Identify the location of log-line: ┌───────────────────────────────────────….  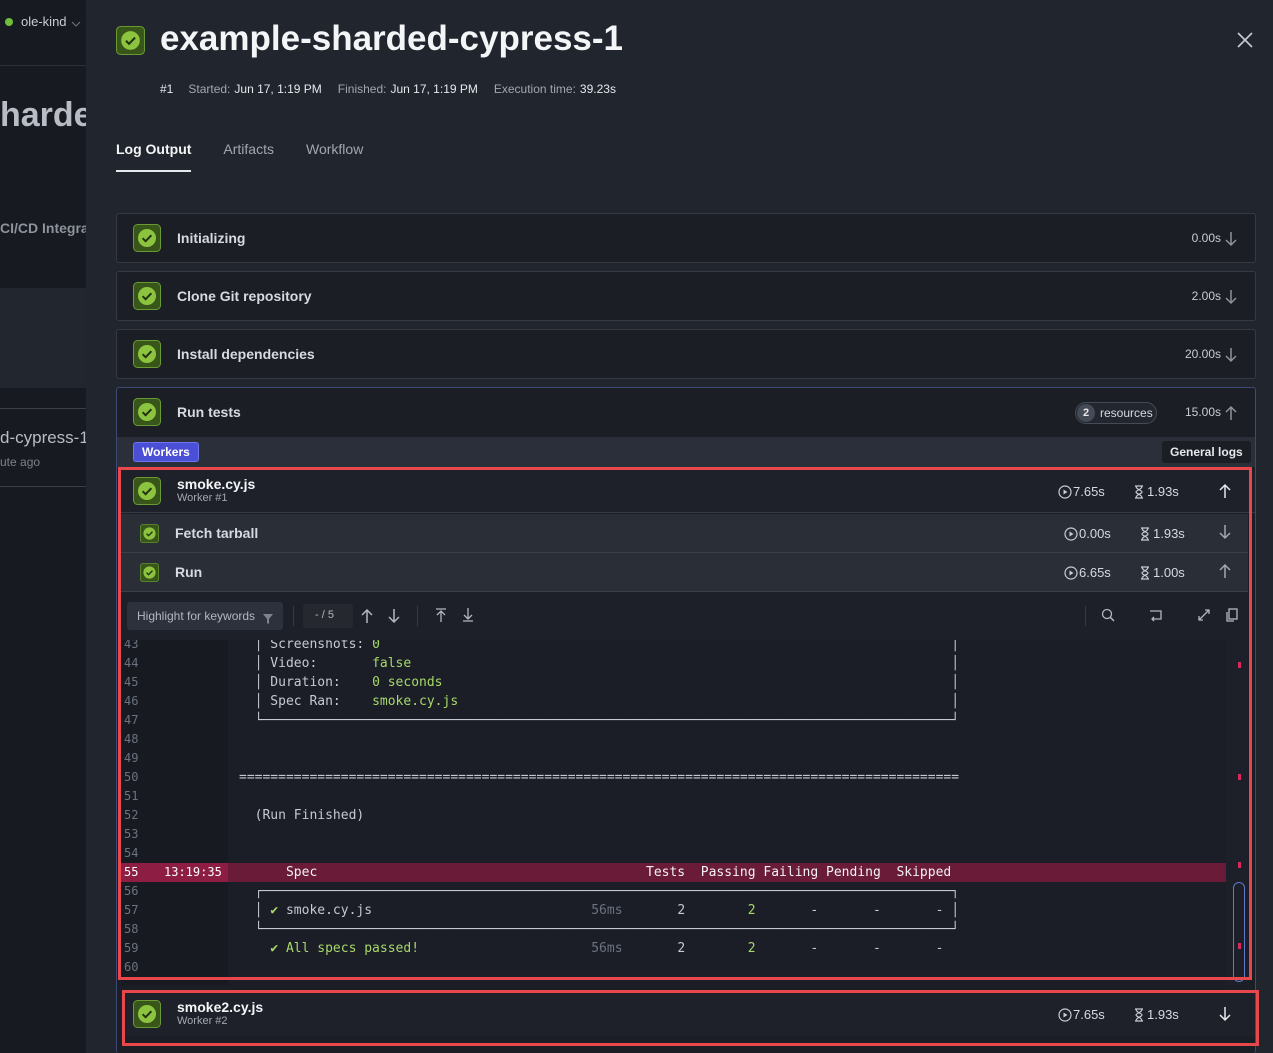
(599, 891).